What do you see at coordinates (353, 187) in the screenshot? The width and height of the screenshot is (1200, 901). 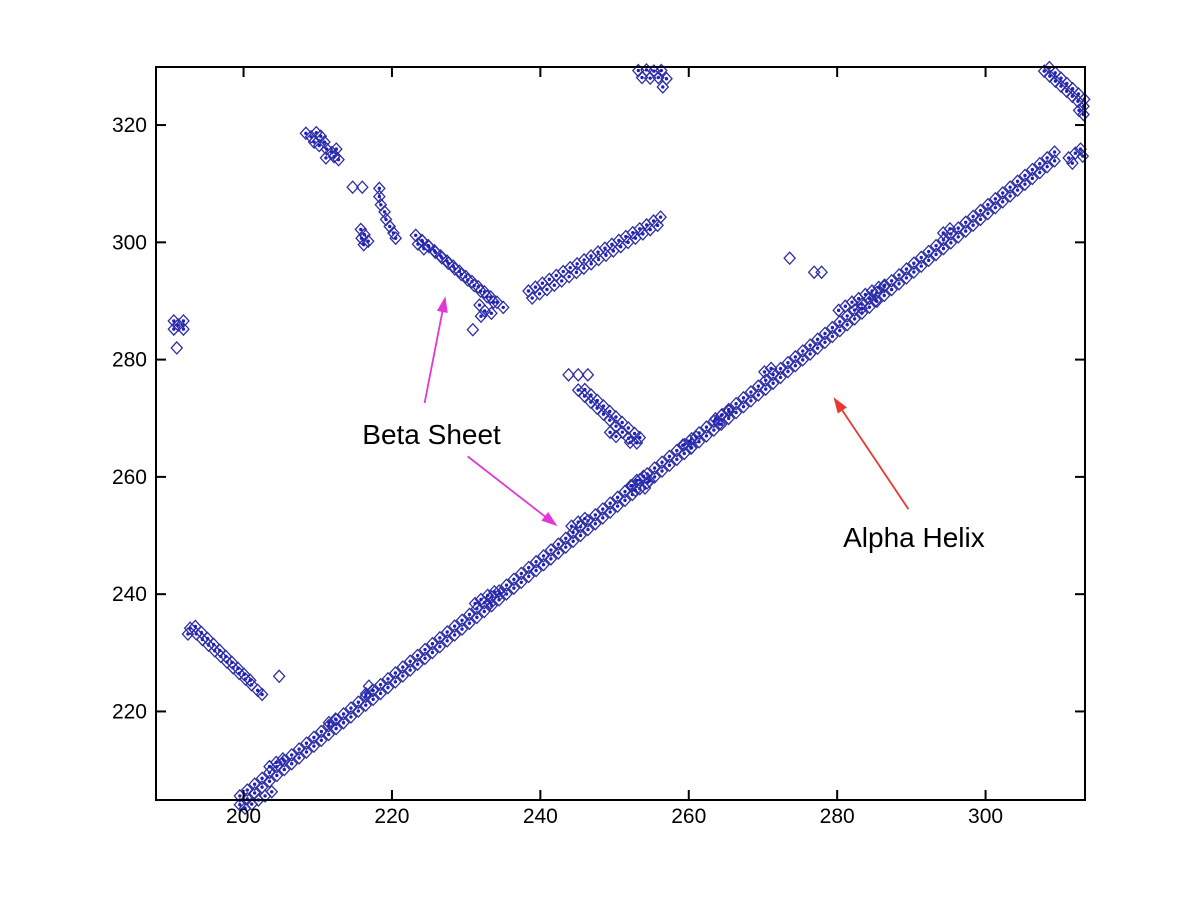 I see `pair-215-309-marker` at bounding box center [353, 187].